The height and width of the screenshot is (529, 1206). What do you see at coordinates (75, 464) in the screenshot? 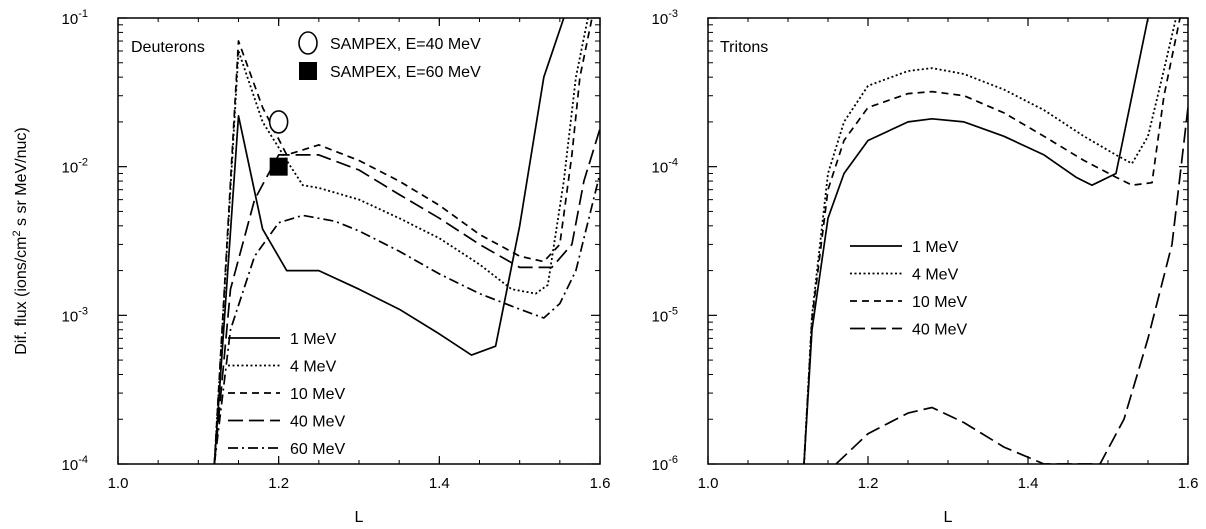
I see `y-tick-label-deuterons: 10⁻⁴` at bounding box center [75, 464].